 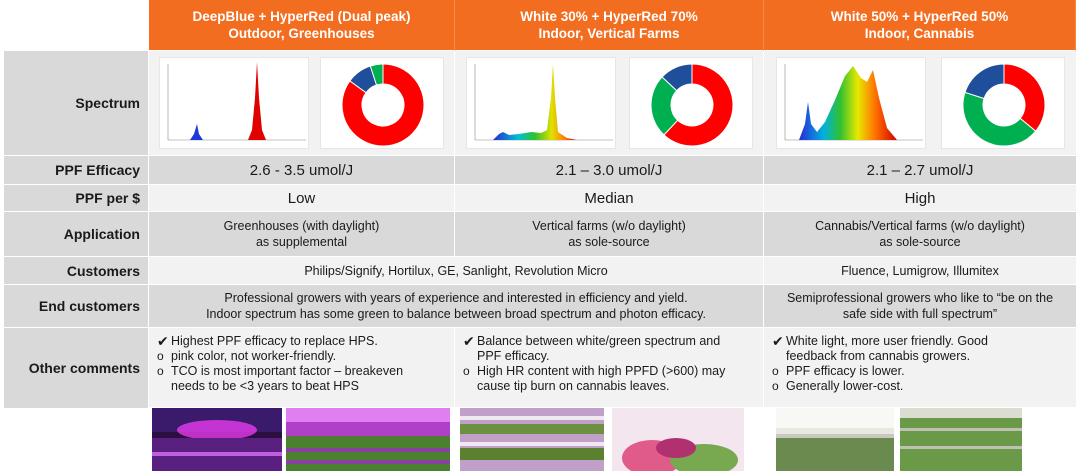 I want to click on comment-text: cause tip burn on cannabis leaves., so click(x=573, y=386).